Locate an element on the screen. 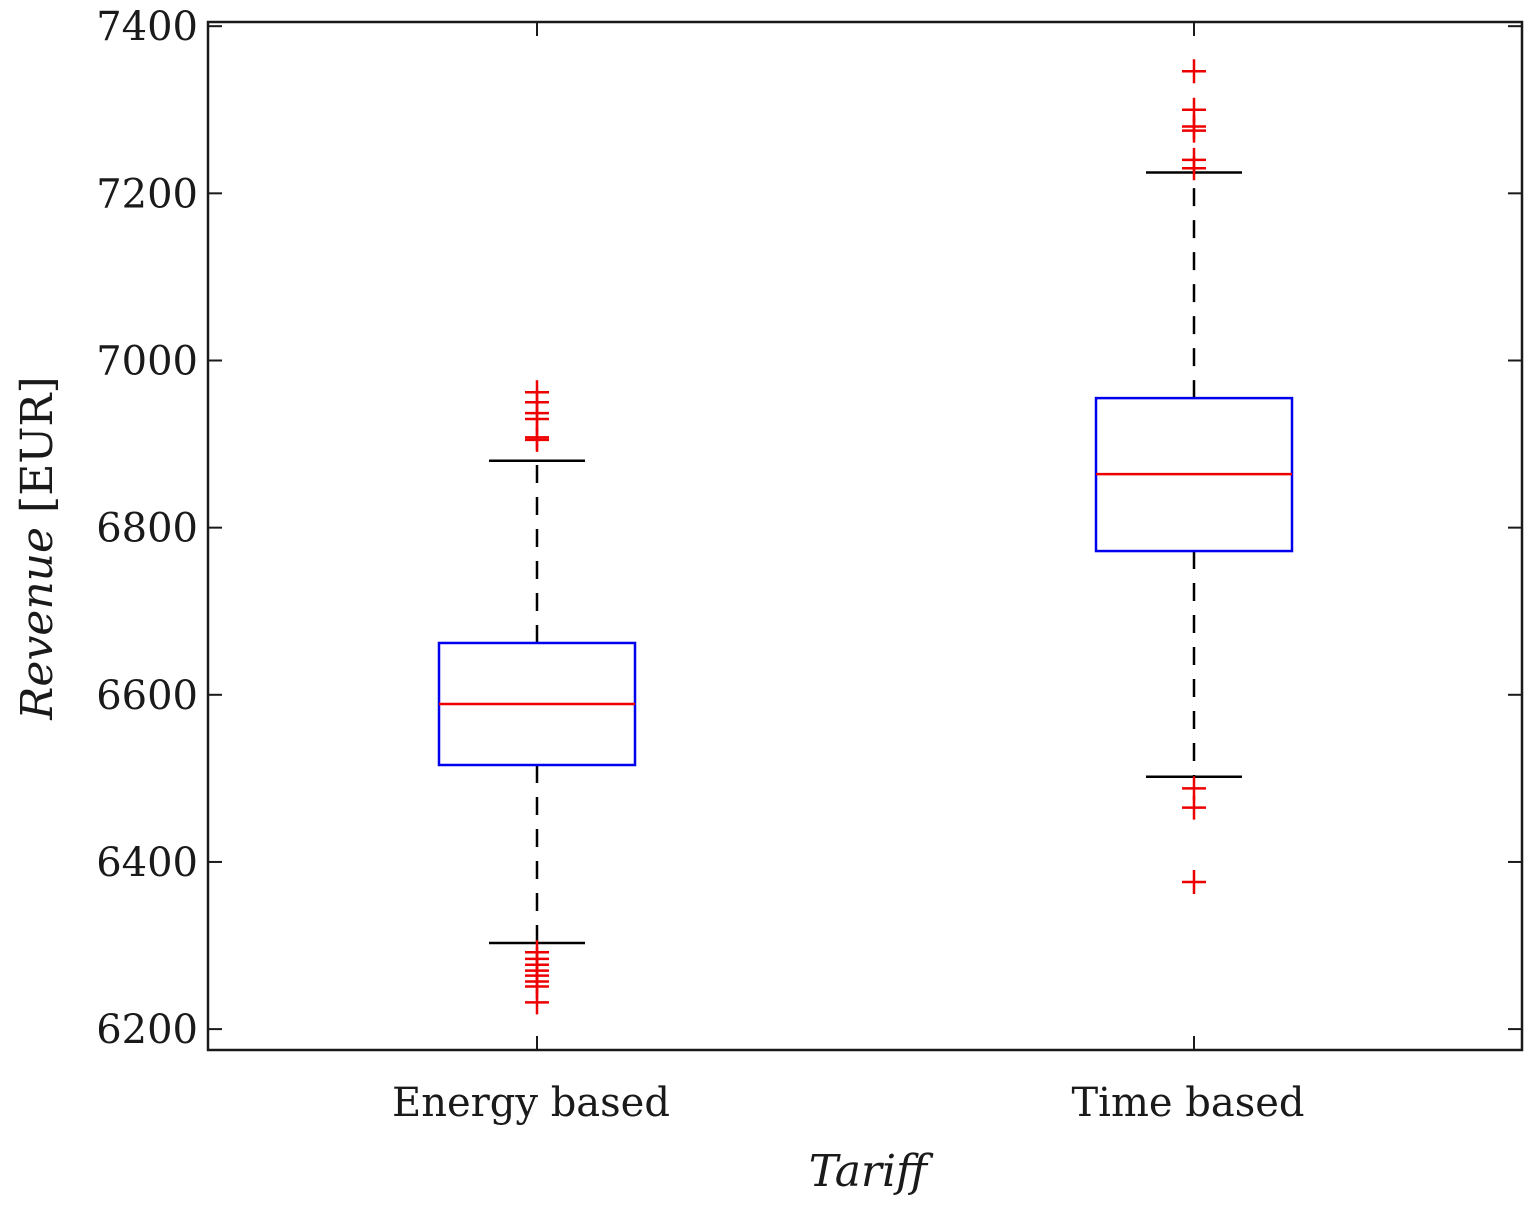  y-tick-label: 6600 is located at coordinates (147, 696).